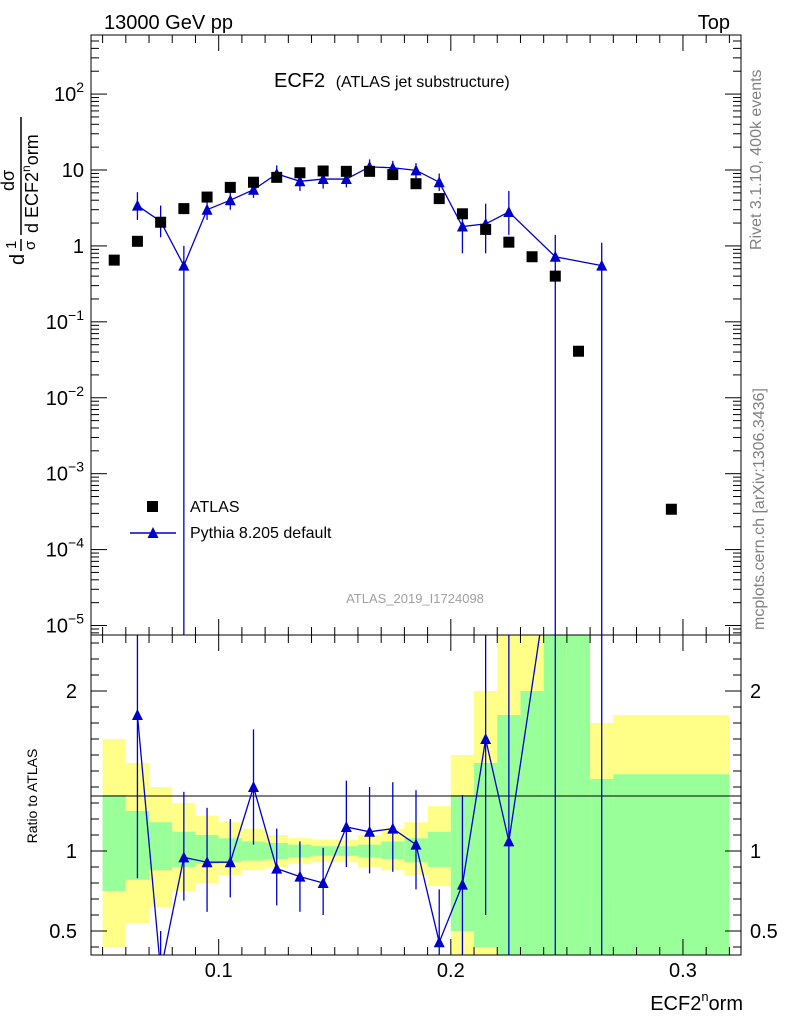 The height and width of the screenshot is (1024, 786). I want to click on legend: ATLAS Pythia 8.205 default, so click(231, 520).